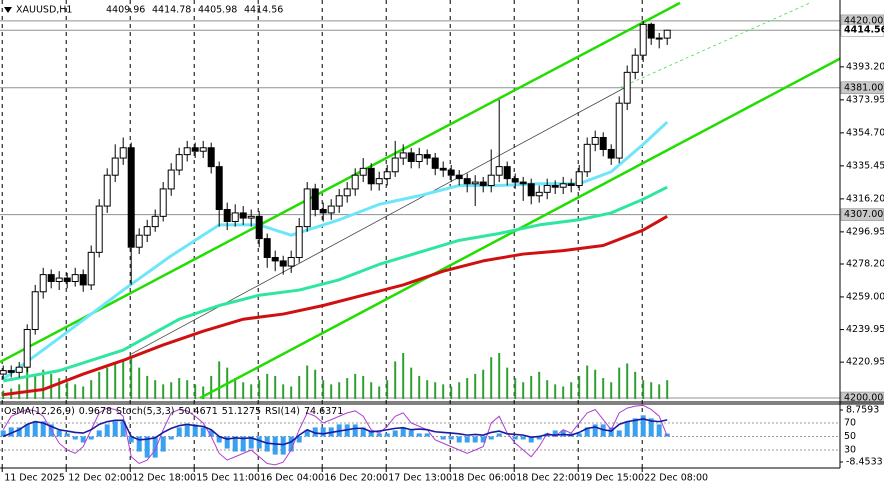 Image resolution: width=884 pixels, height=488 pixels. Describe the element at coordinates (282, 411) in the screenshot. I see `osc-legend-item: RSI(14)` at that location.